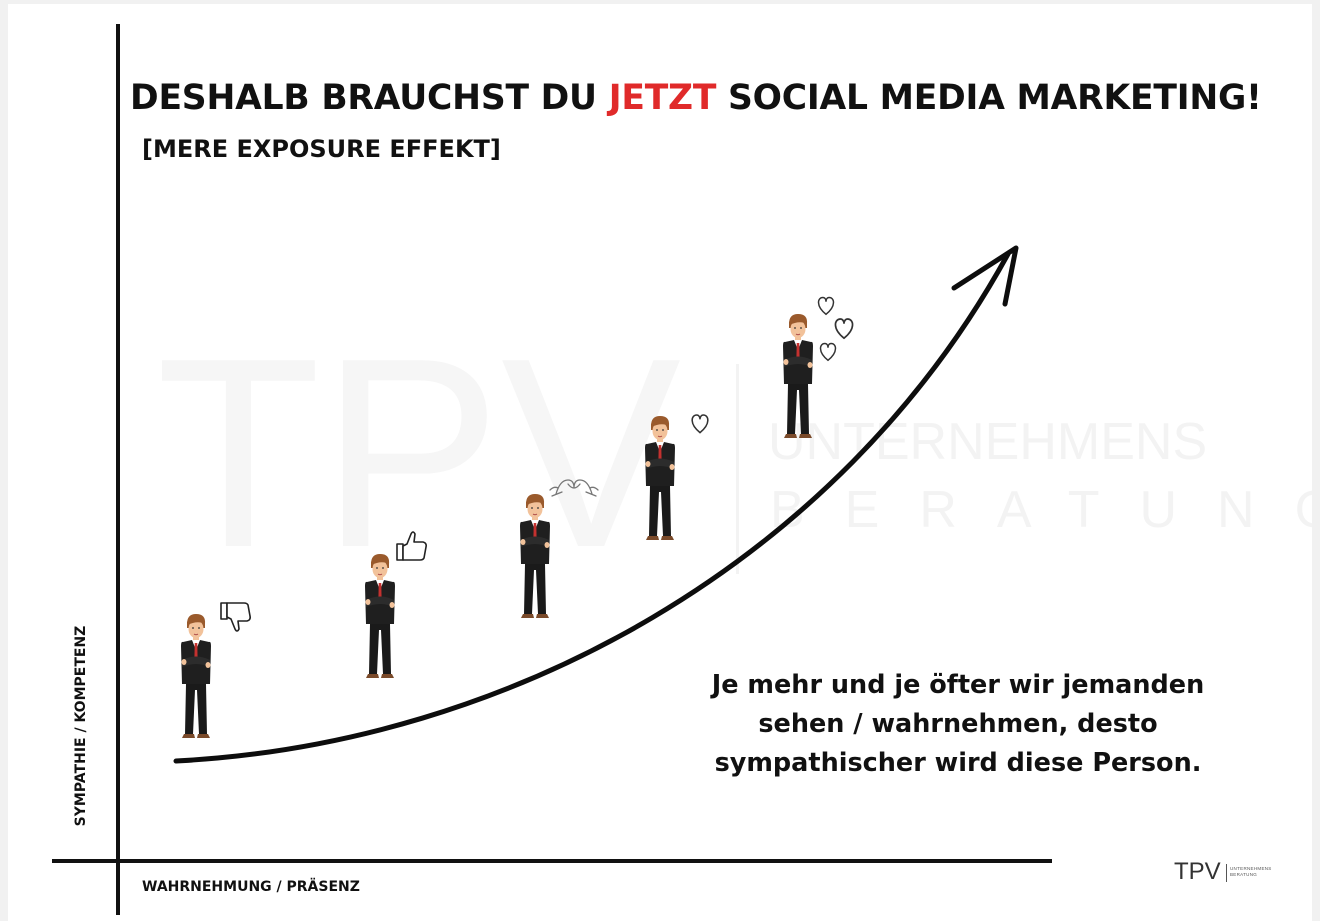 The width and height of the screenshot is (1320, 921). What do you see at coordinates (958, 763) in the screenshot?
I see `caption-line-3: sympathischer wird diese Person.` at bounding box center [958, 763].